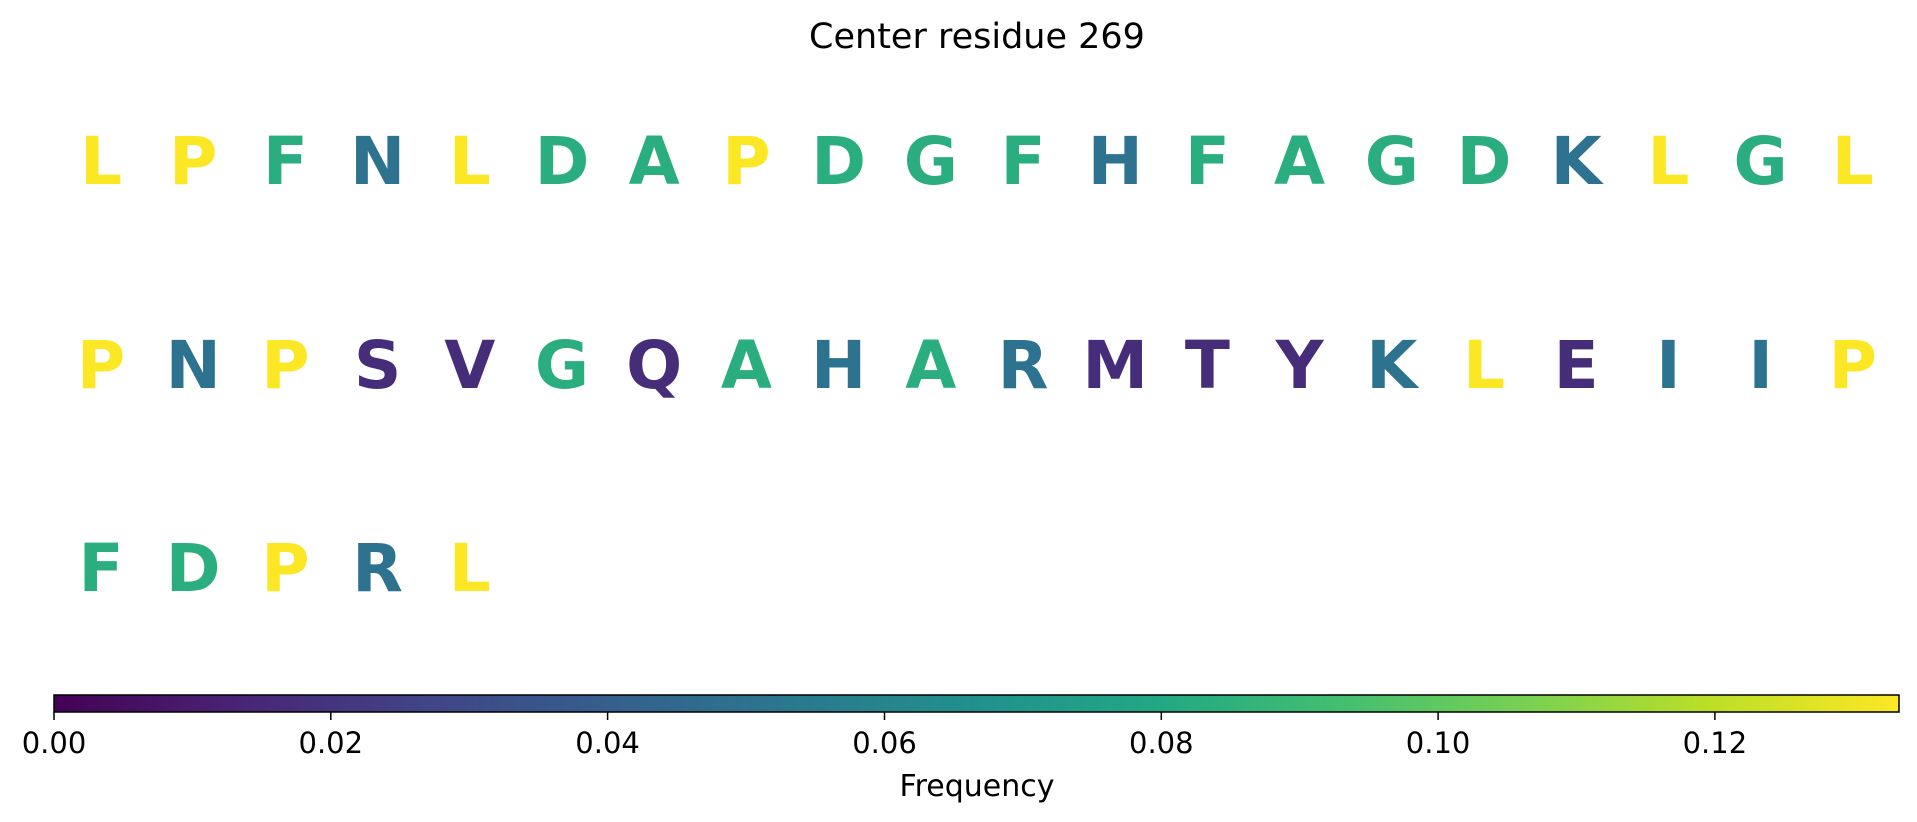 The image size is (1917, 822). What do you see at coordinates (1715, 743) in the screenshot?
I see `colorbar-tick-label: 0.12` at bounding box center [1715, 743].